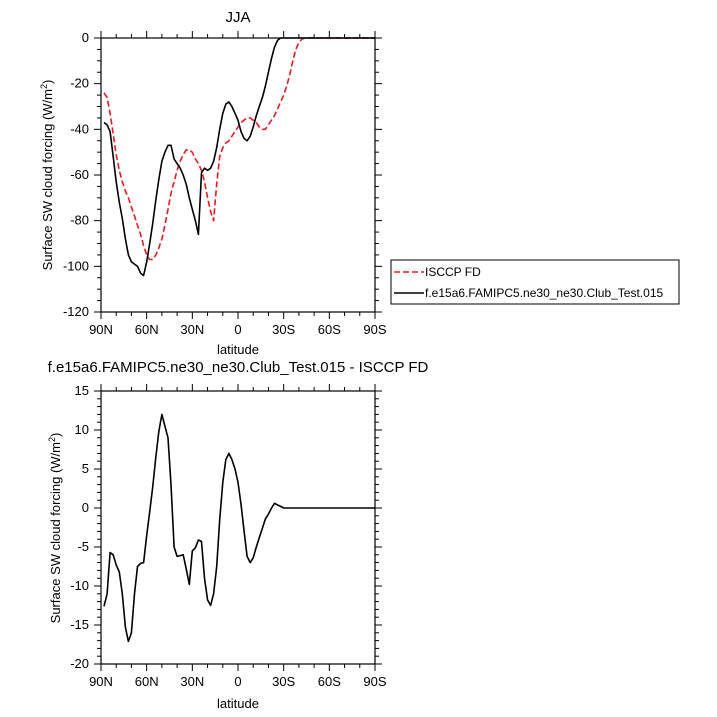  Describe the element at coordinates (147, 329) in the screenshot. I see `top-chart-xtick-label: 60N` at that location.